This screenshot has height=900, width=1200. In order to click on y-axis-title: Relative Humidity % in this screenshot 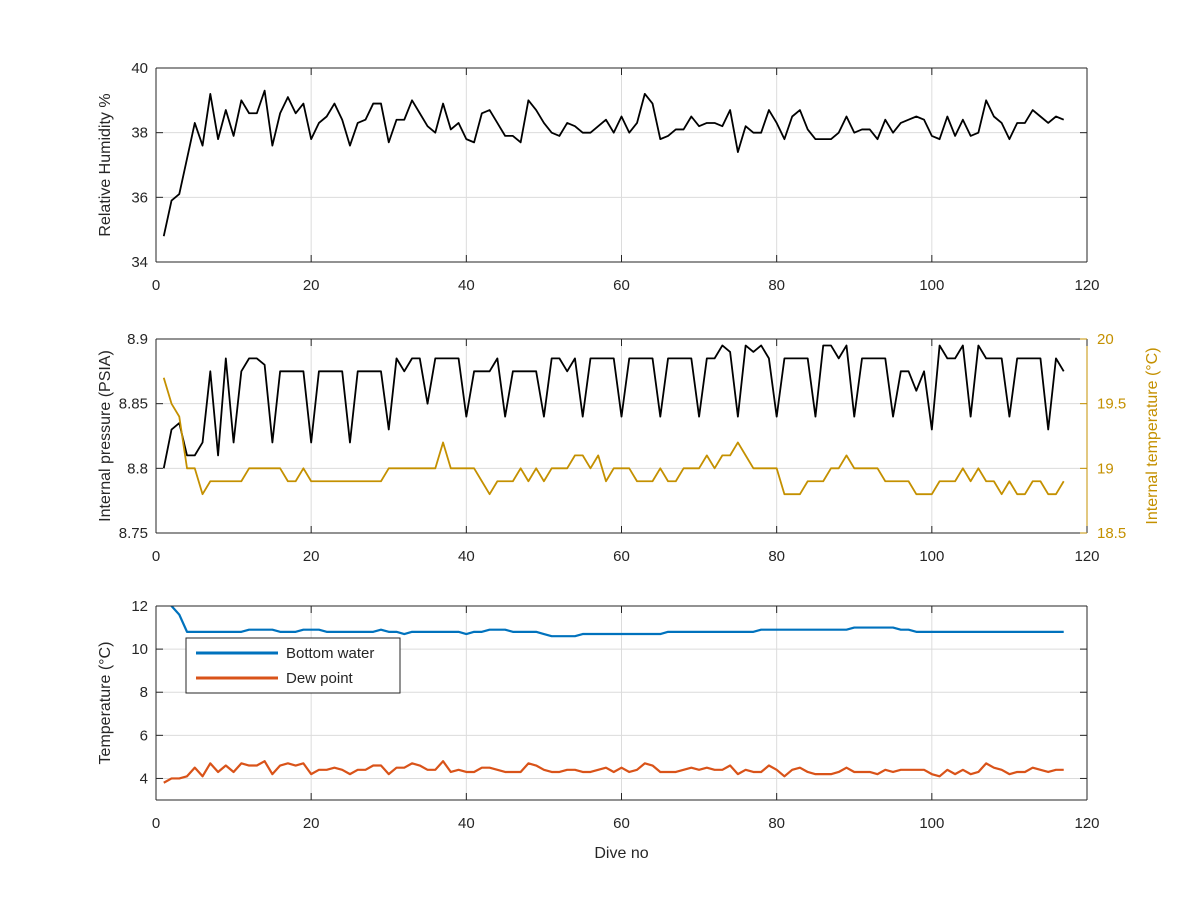, I will do `click(105, 164)`.